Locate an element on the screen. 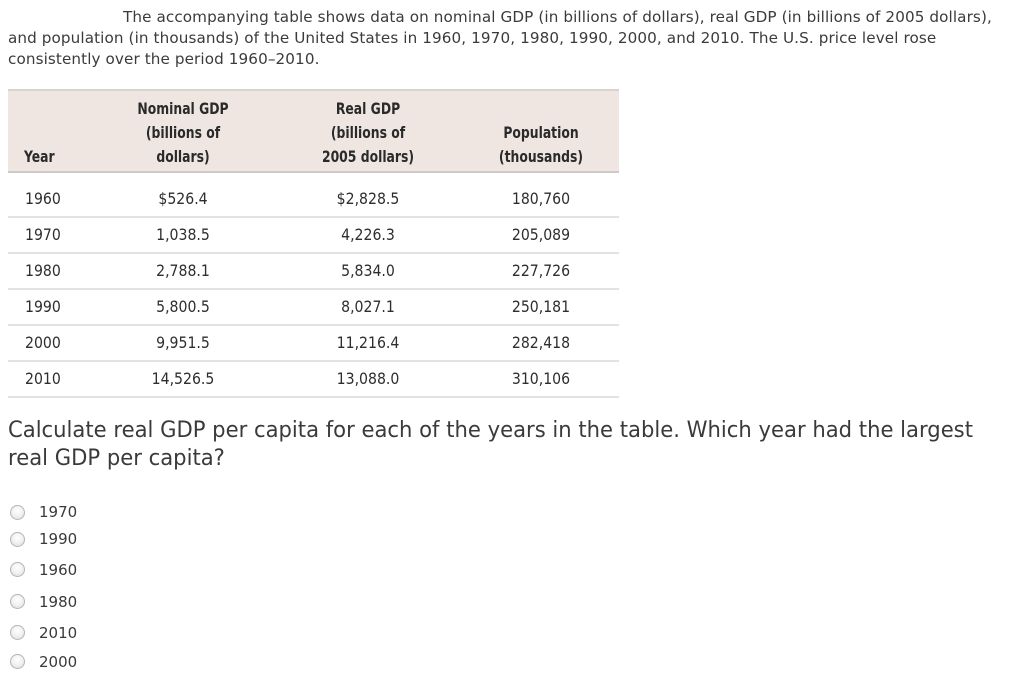 The height and width of the screenshot is (680, 1024). option-1960: 1960 is located at coordinates (42, 569).